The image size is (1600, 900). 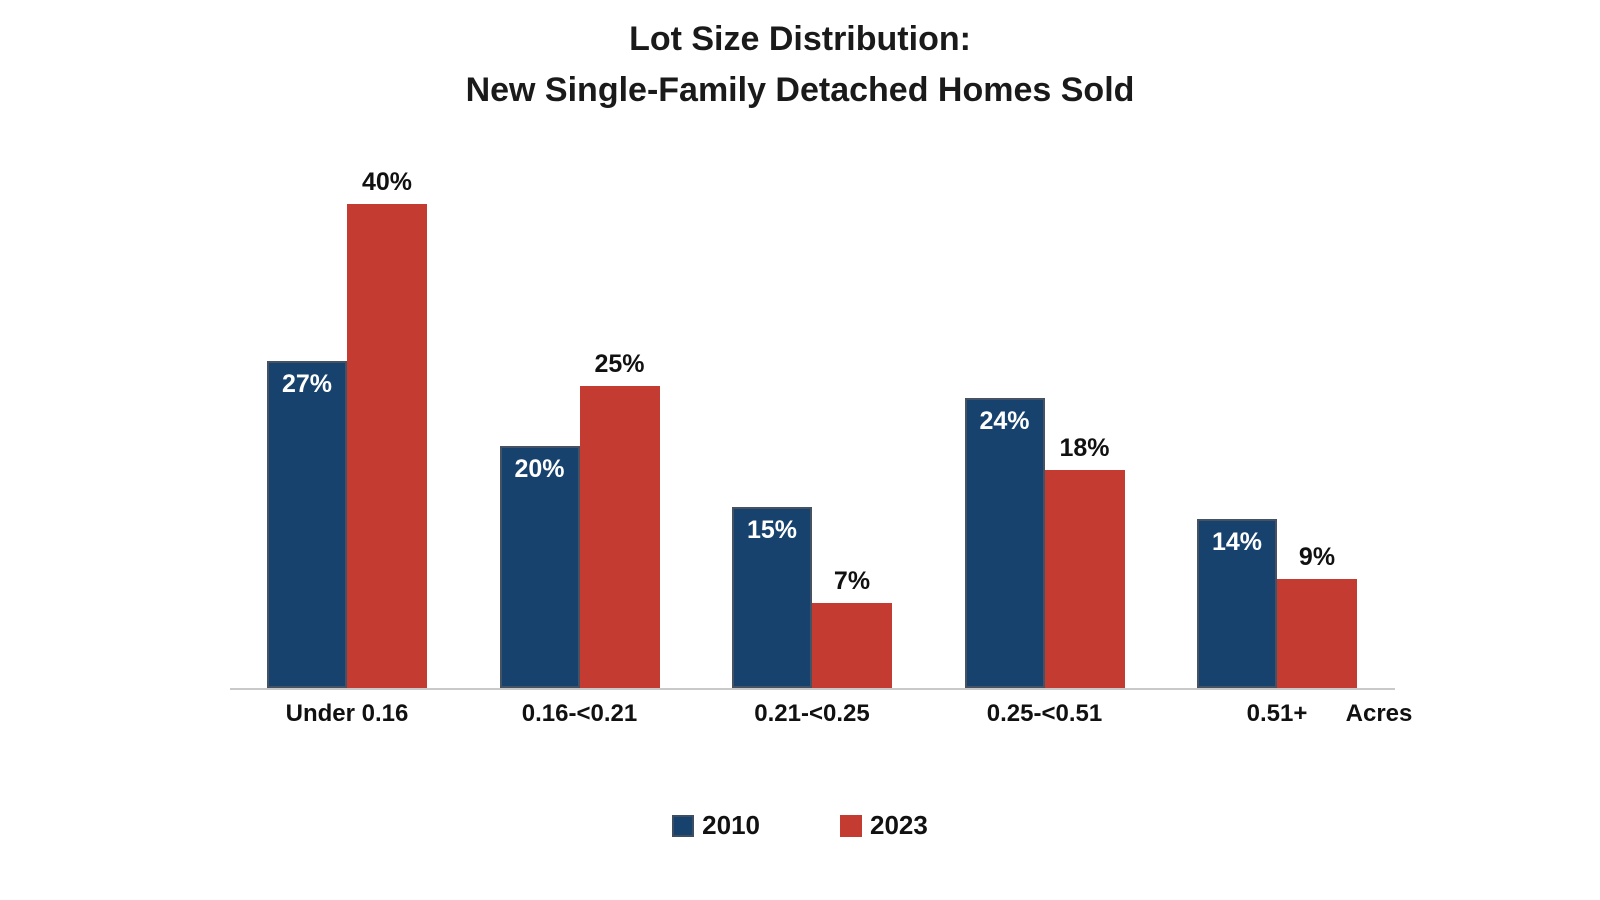 What do you see at coordinates (387, 182) in the screenshot?
I see `bar-value-label-2023: 40%` at bounding box center [387, 182].